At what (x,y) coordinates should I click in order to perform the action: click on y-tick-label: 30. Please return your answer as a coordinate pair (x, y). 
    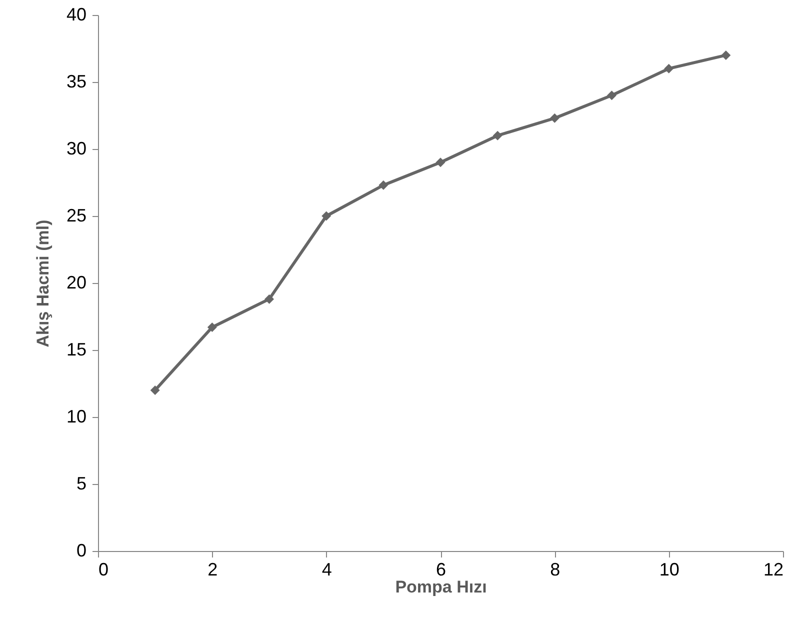
    Looking at the image, I should click on (76, 148).